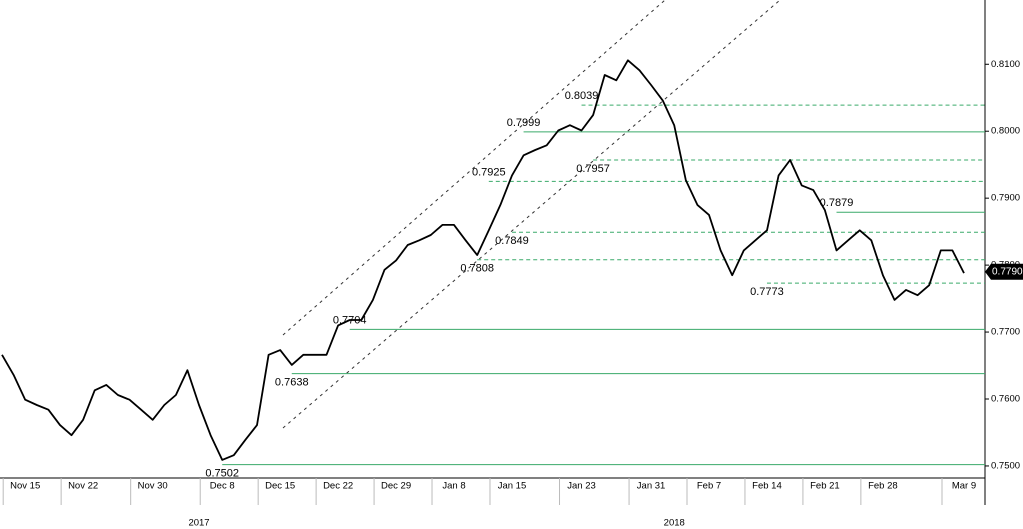 This screenshot has width=1023, height=529. Describe the element at coordinates (453, 486) in the screenshot. I see `x-tick-label: Jan 8` at that location.